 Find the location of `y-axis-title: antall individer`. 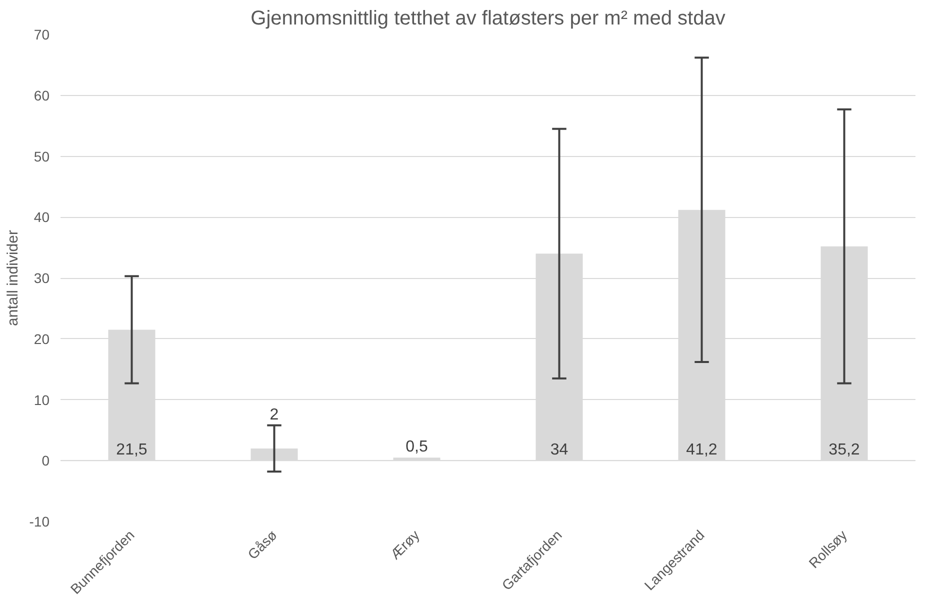

y-axis-title: antall individer is located at coordinates (13, 278).